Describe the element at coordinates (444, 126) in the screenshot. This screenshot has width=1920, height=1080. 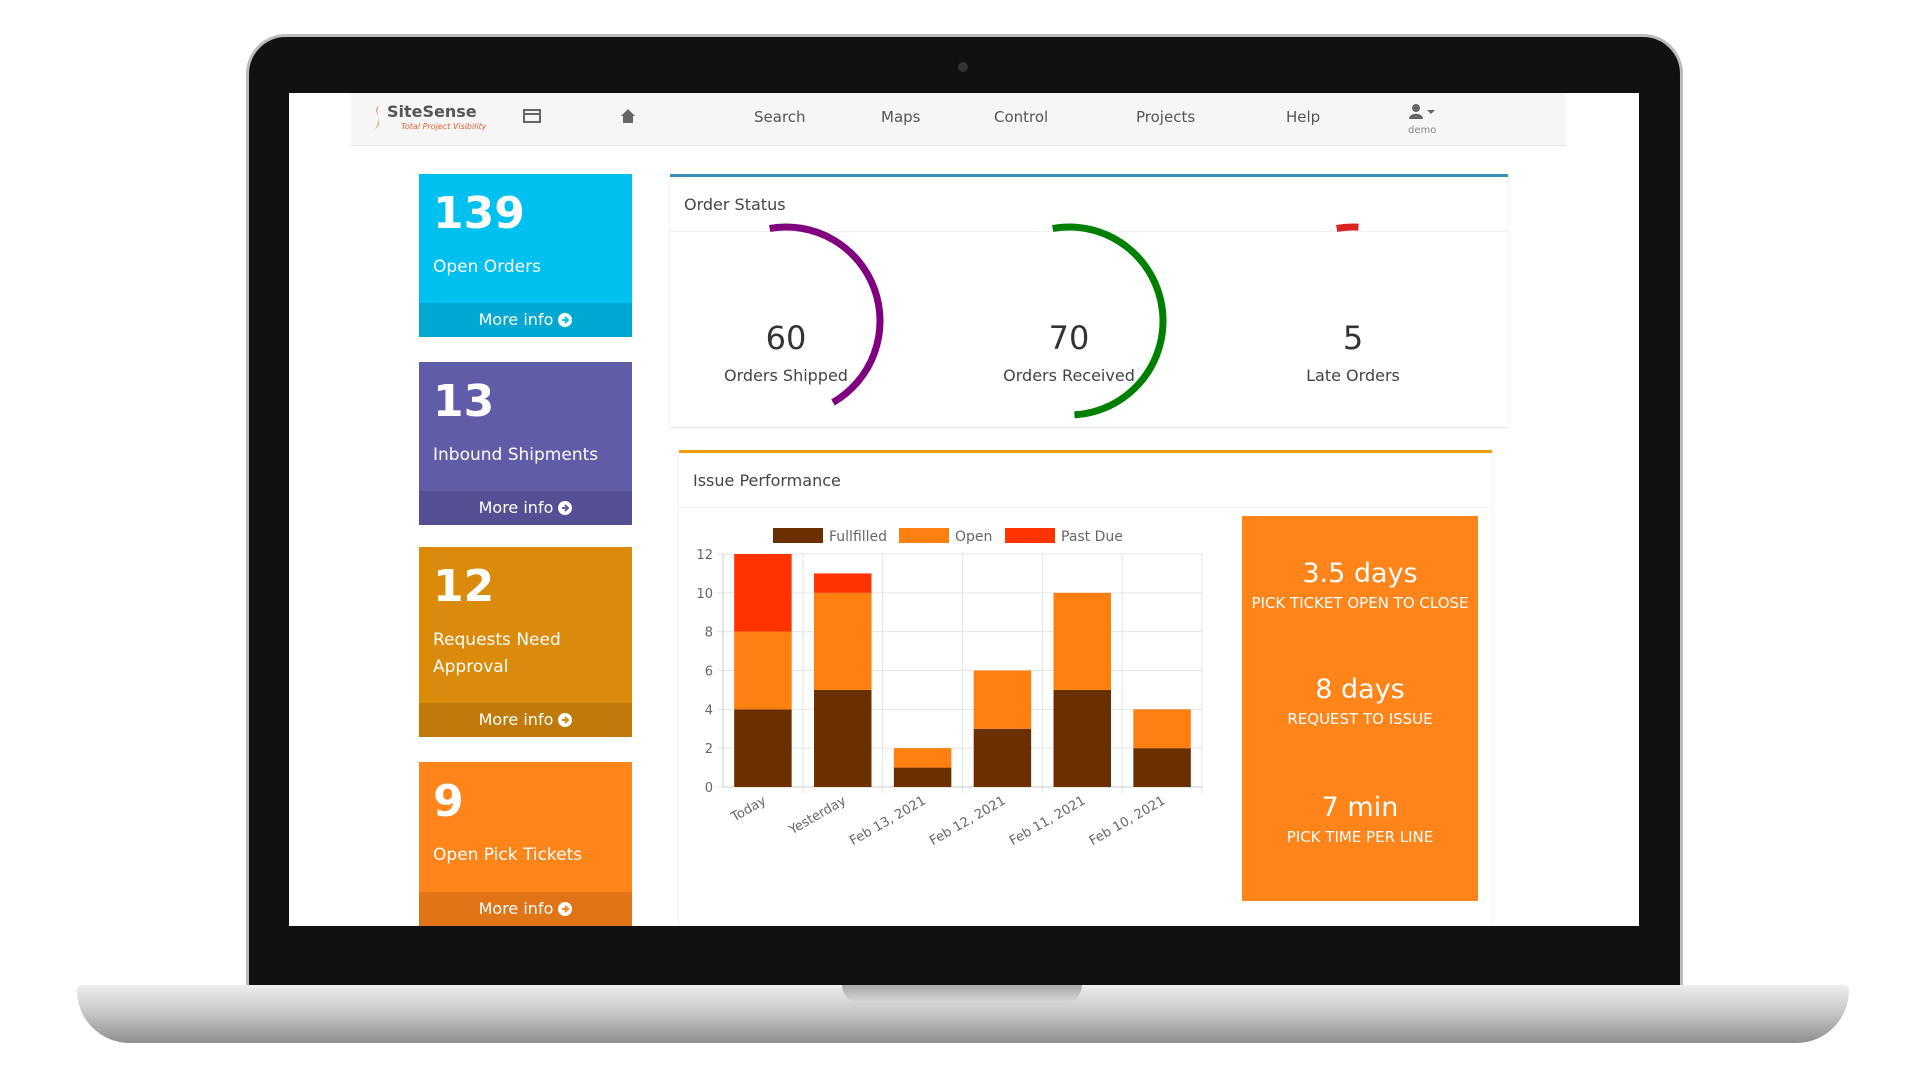
I see `tagline: Total Project Visibility` at that location.